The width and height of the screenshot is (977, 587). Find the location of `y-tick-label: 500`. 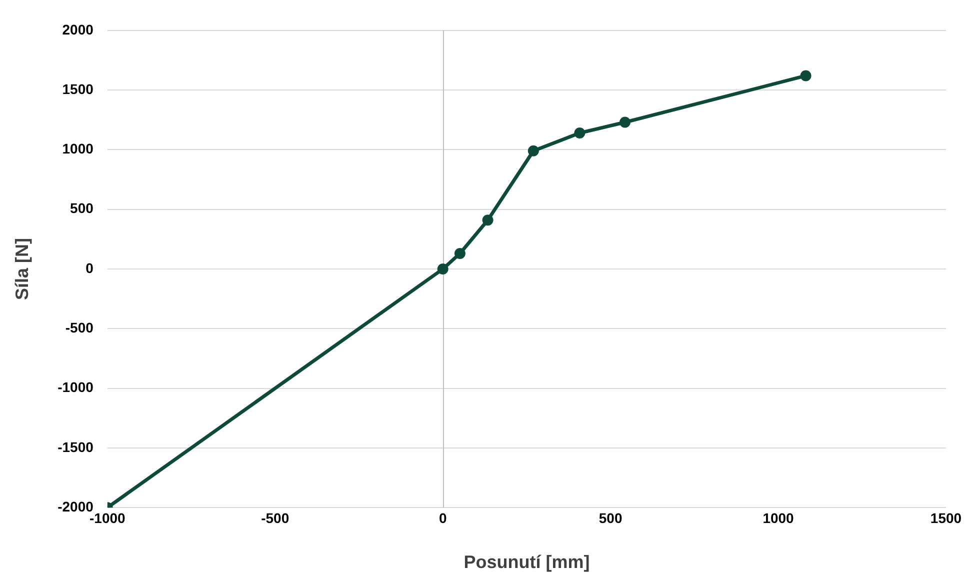

y-tick-label: 500 is located at coordinates (82, 208).